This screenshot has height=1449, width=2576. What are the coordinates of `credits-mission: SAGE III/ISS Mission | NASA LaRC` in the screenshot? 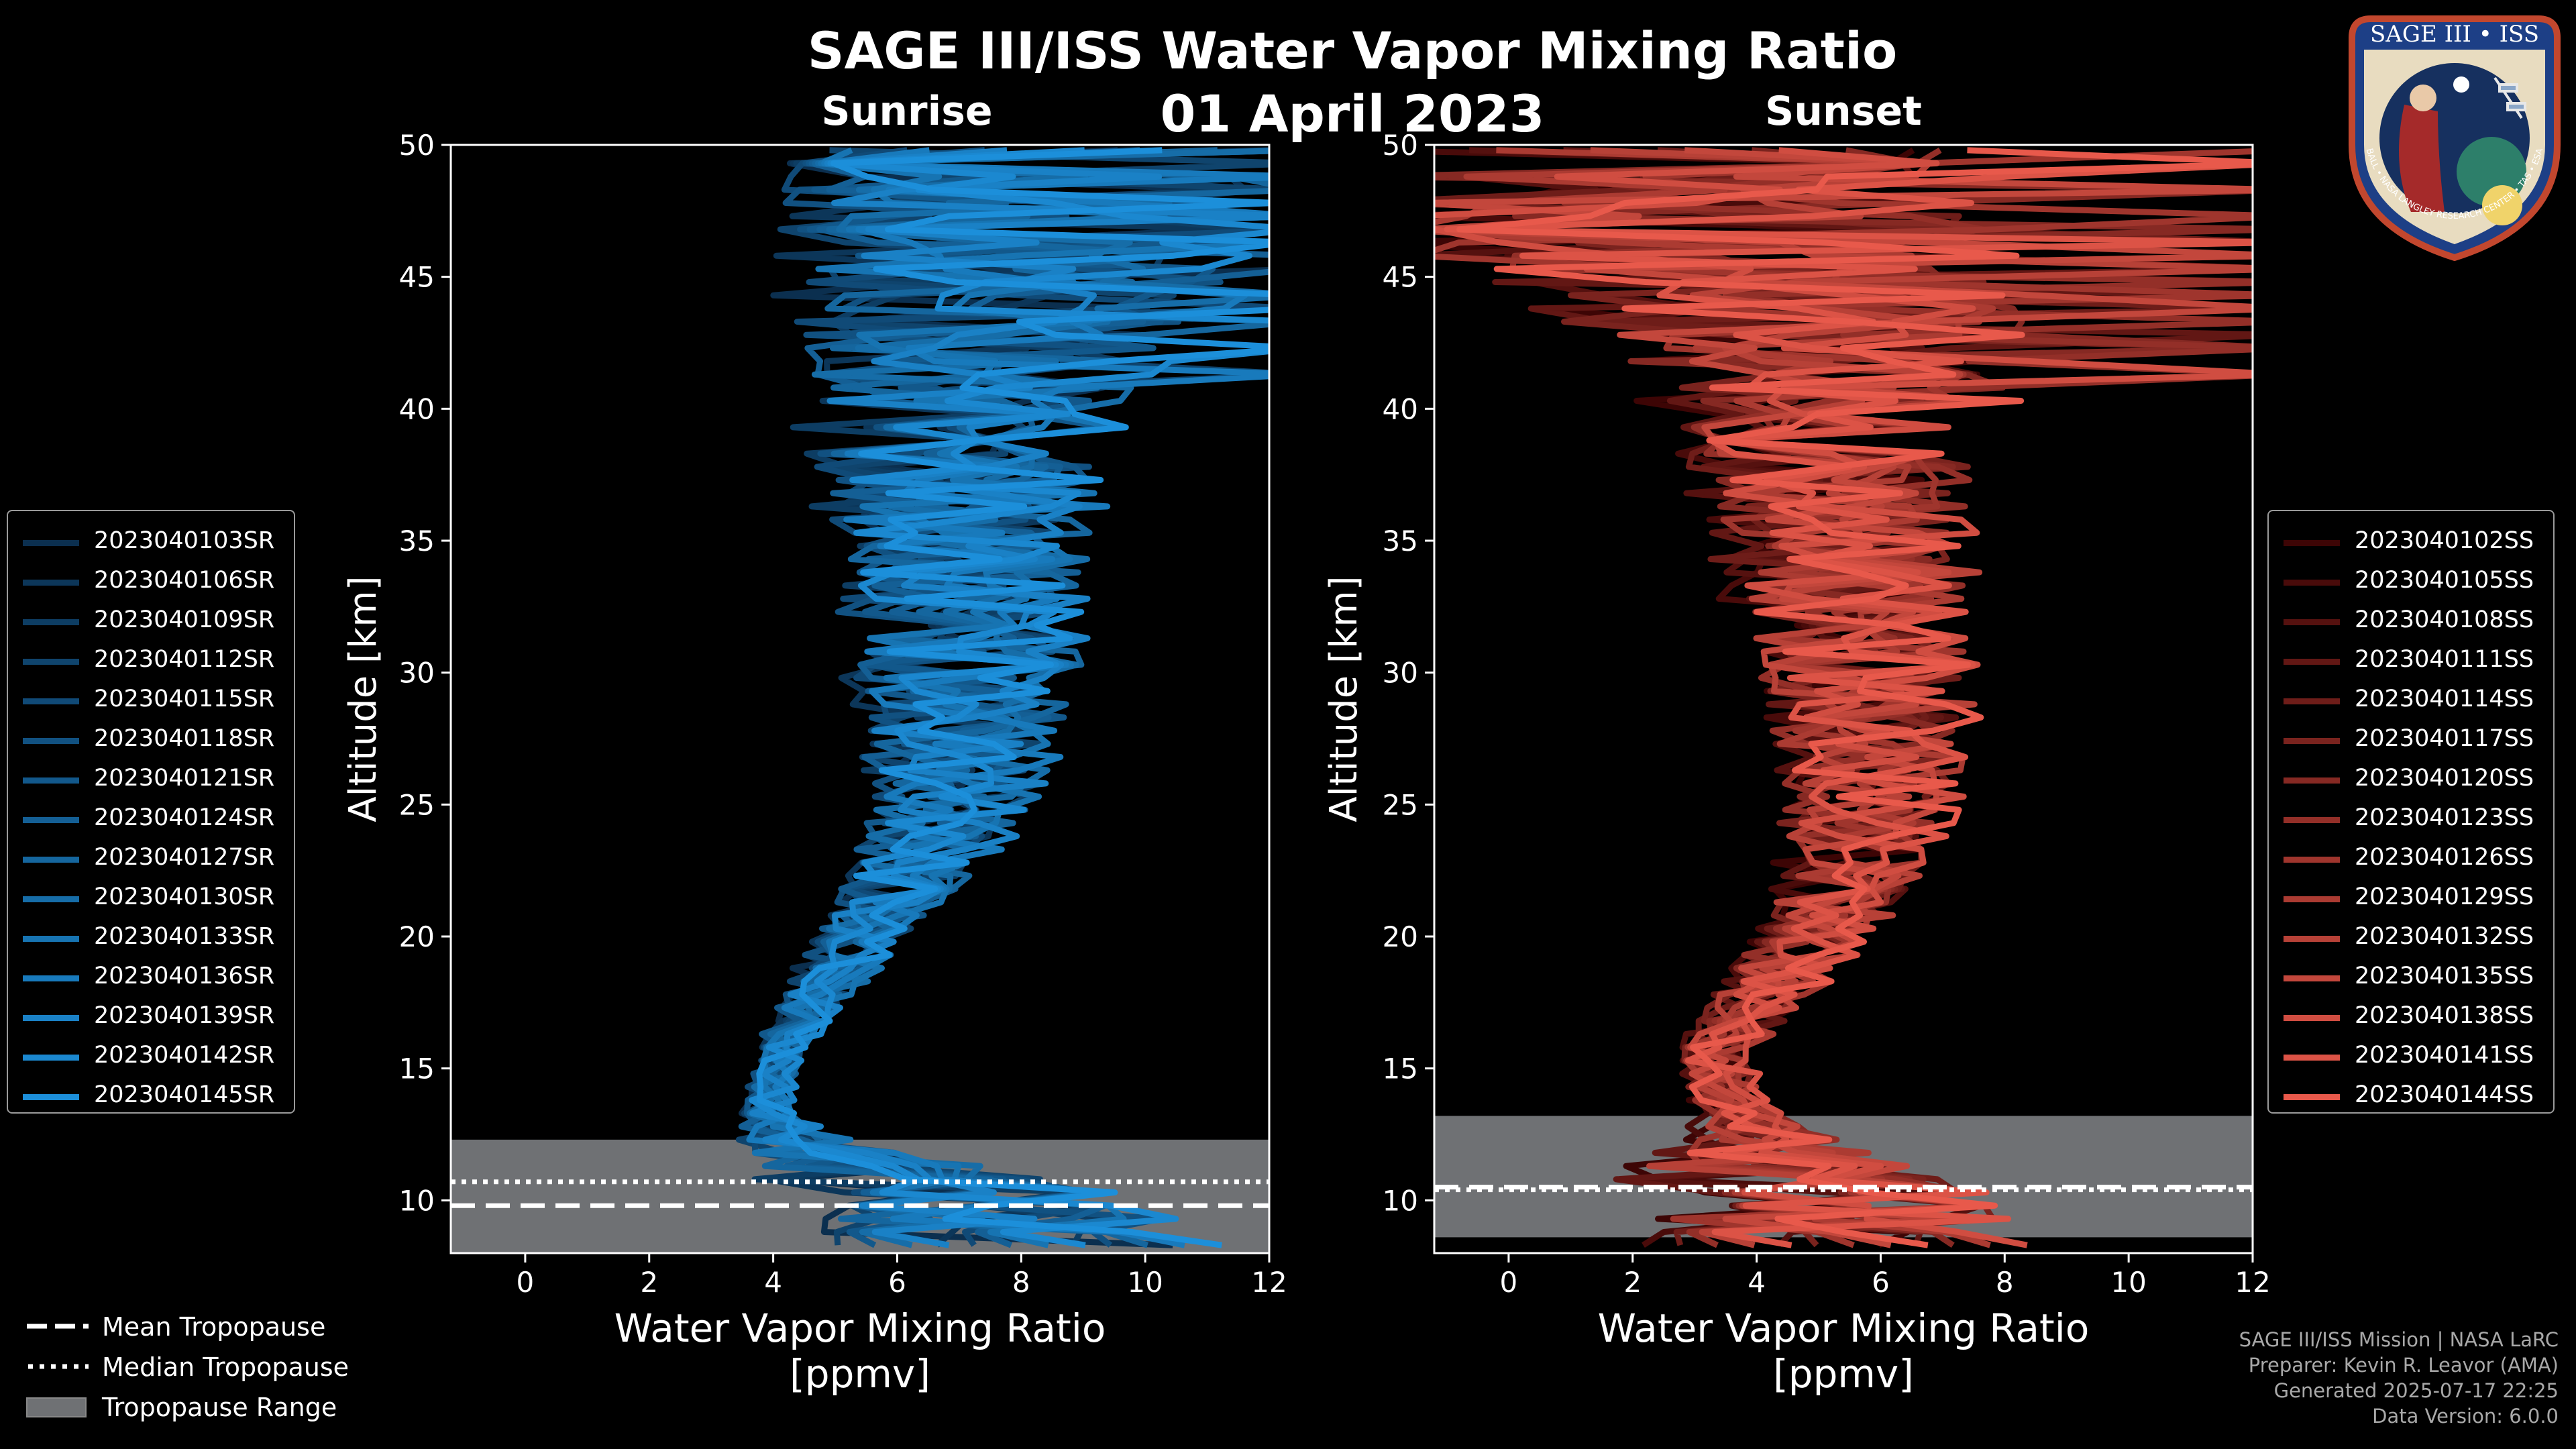 It's located at (2399, 1339).